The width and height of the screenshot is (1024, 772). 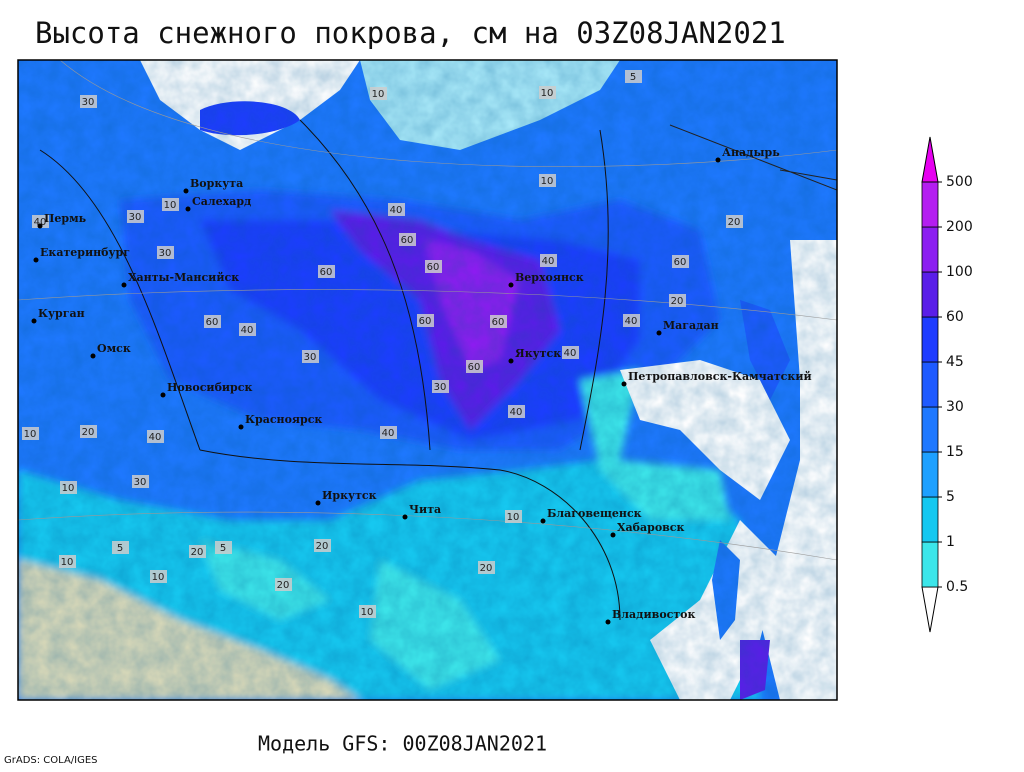 I want to click on colorbar-label: 500, so click(x=959, y=182).